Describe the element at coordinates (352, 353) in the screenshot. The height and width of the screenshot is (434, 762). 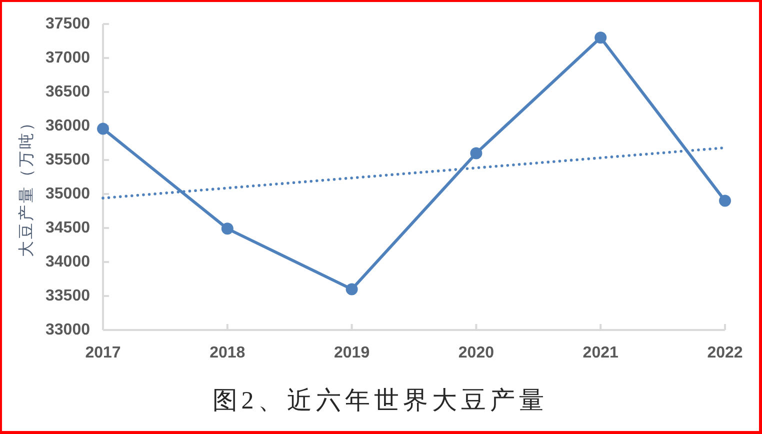
I see `x-tick-label: 2019` at that location.